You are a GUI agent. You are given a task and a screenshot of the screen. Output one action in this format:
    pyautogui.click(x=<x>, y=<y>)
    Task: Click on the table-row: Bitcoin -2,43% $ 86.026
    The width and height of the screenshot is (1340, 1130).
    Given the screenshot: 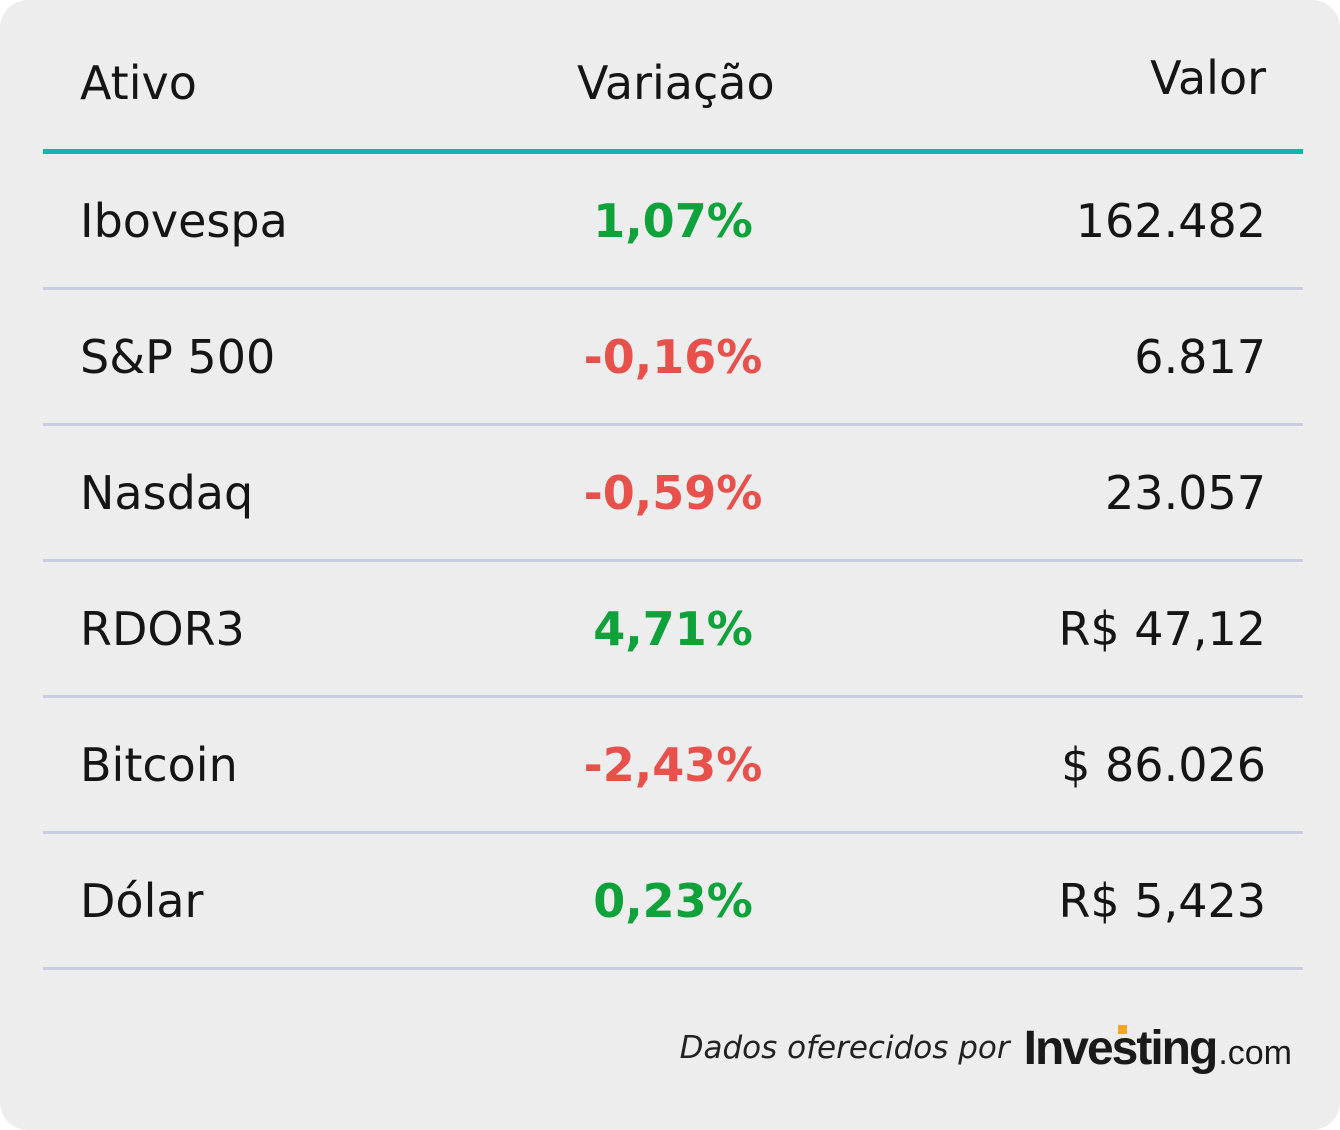 What is the action you would take?
    pyautogui.click(x=673, y=766)
    